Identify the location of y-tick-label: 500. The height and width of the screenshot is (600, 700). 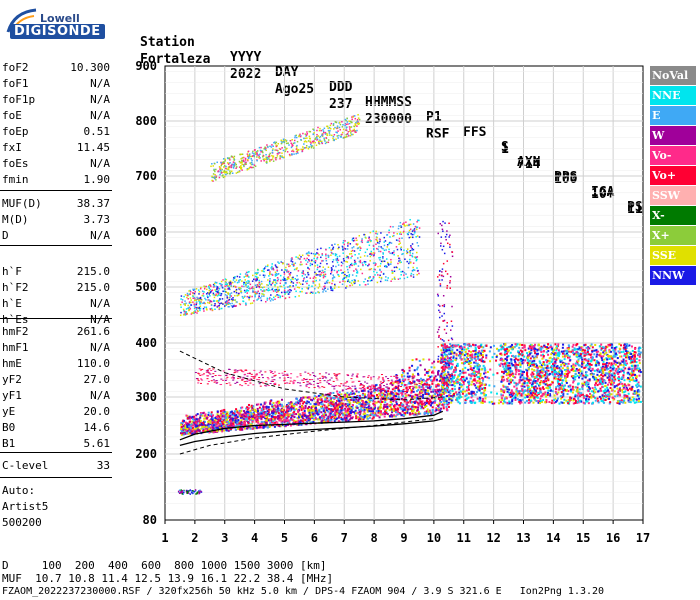
(146, 287).